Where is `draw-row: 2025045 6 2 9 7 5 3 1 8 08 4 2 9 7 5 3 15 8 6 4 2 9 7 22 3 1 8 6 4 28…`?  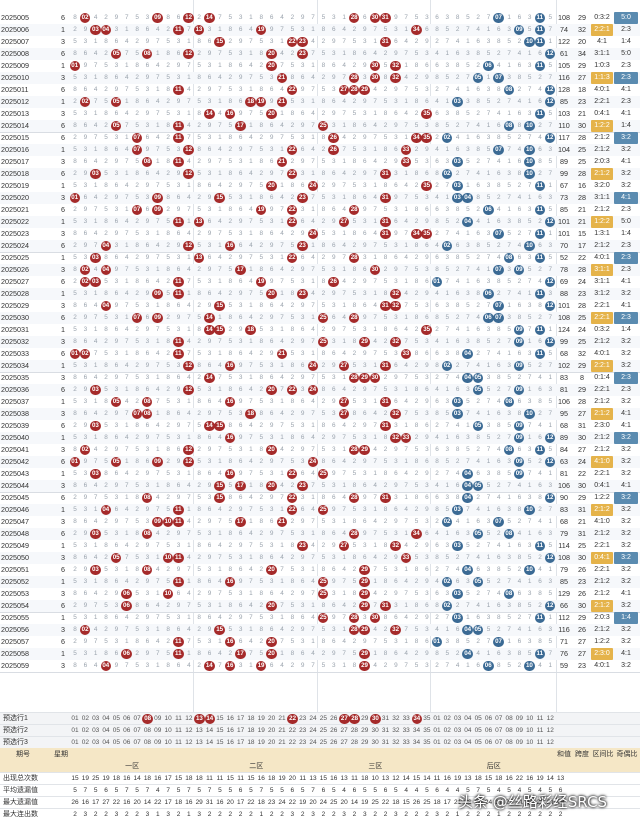 draw-row: 2025045 6 2 9 7 5 3 1 8 08 4 2 9 7 5 3 15 8 6 4 2 9 7 22 3 1 8 6 4 28… is located at coordinates (320, 498).